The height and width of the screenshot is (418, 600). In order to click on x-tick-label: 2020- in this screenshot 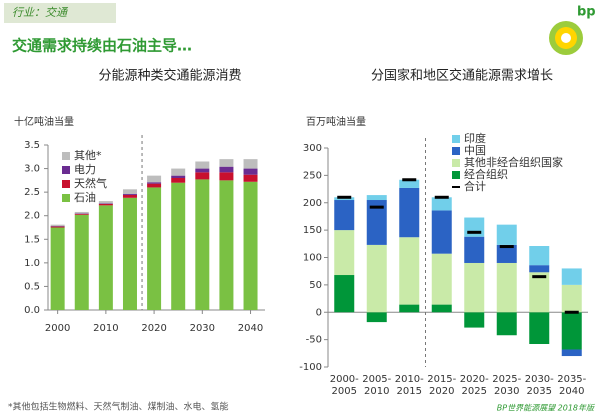, I will do `click(474, 379)`.